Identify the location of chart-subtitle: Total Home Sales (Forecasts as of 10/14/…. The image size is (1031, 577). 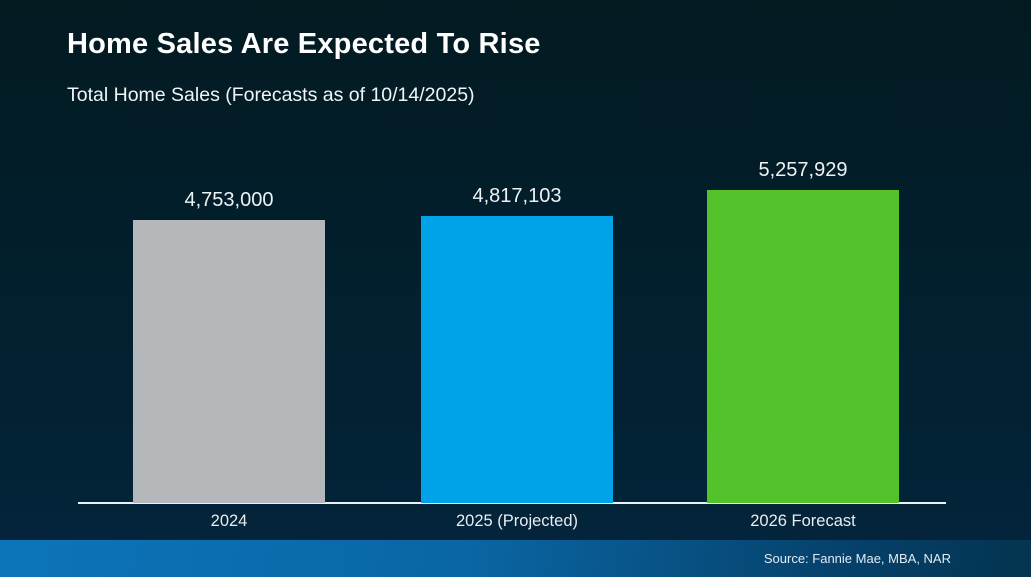
(271, 95).